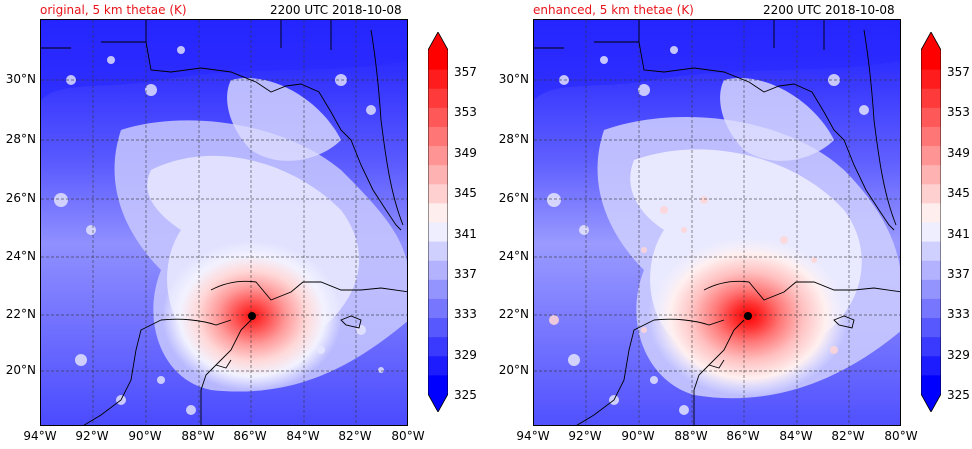  Describe the element at coordinates (113, 10) in the screenshot. I see `panel-title: original, 5 km thetae (K)` at that location.